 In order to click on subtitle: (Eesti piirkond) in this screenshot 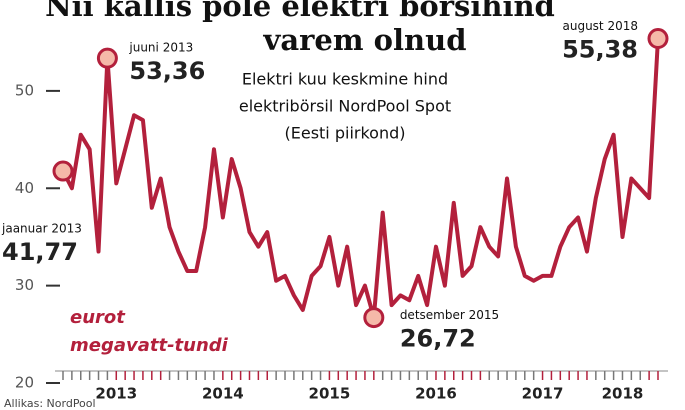, I will do `click(345, 133)`.